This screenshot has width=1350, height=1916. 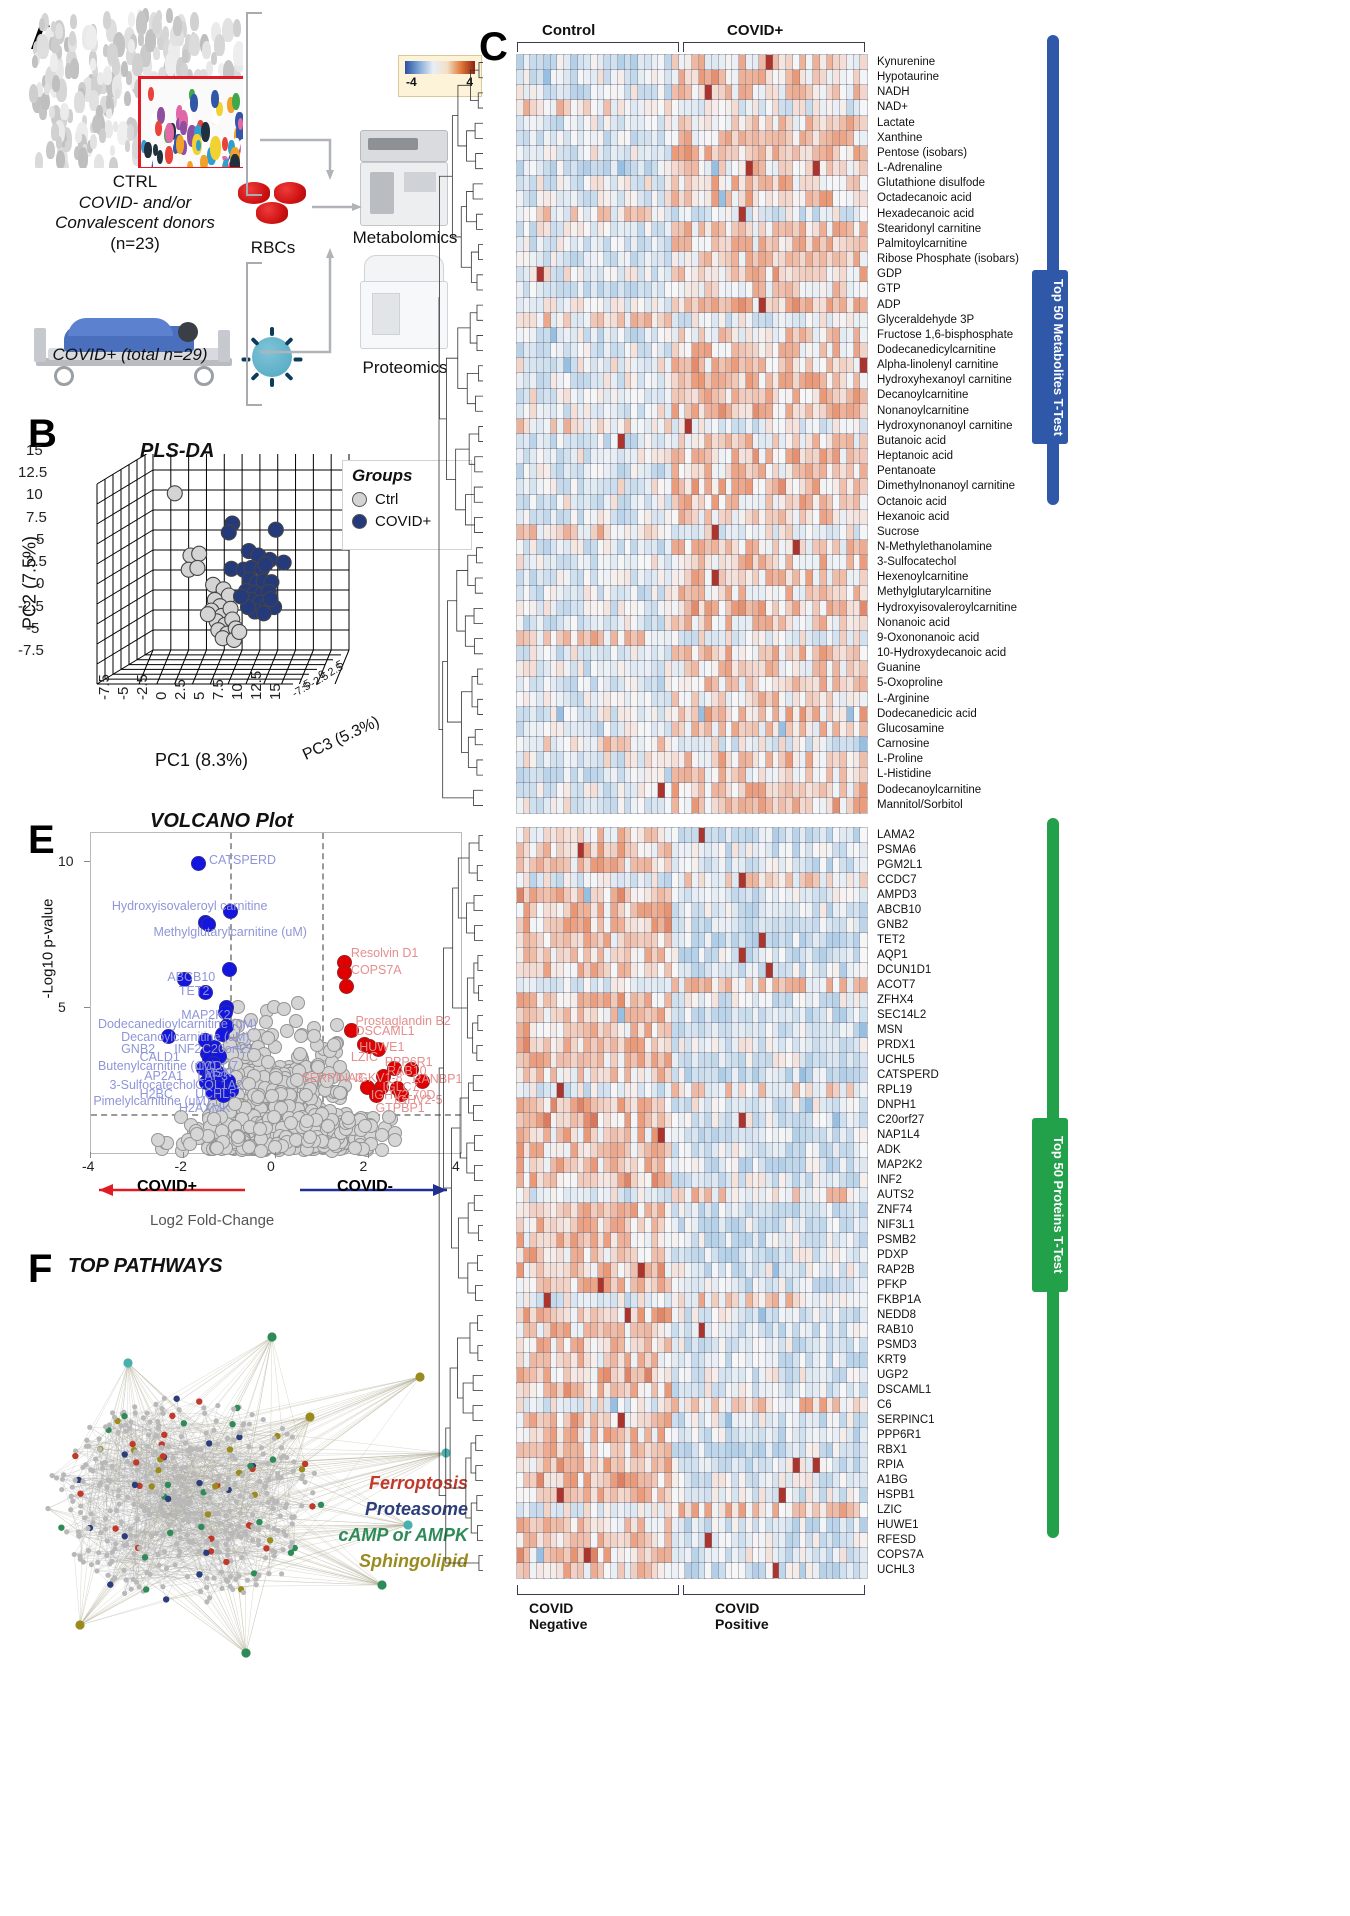 What do you see at coordinates (274, 1116) in the screenshot?
I see `volcano-point` at bounding box center [274, 1116].